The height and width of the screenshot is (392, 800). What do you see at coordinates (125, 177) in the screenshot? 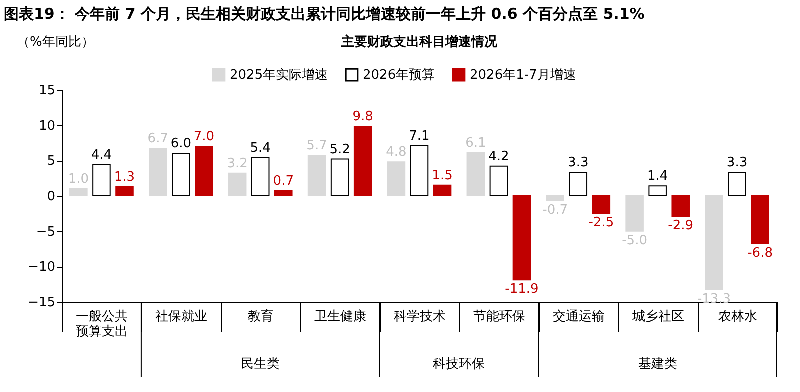
I see `data-label: 1.3` at bounding box center [125, 177].